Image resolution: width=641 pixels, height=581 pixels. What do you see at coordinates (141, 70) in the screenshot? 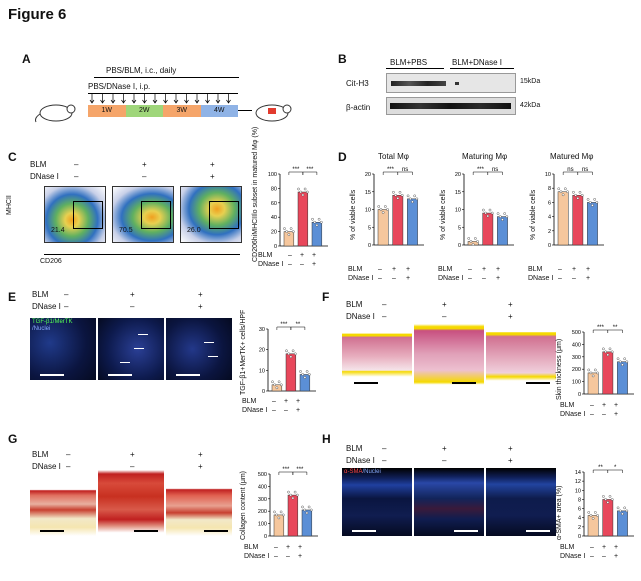
I see `schedule-line-1: PBS/BLM, i.c., daily` at bounding box center [141, 70].